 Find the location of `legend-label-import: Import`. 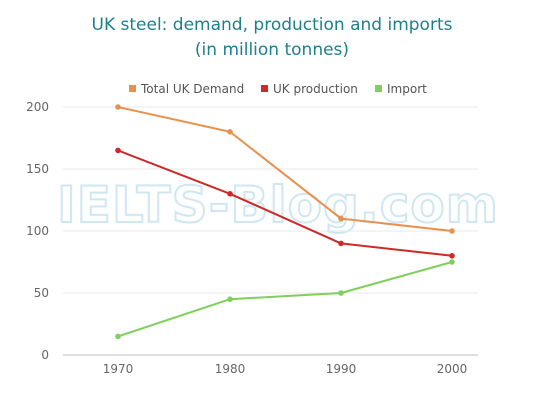

legend-label-import: Import is located at coordinates (407, 89).